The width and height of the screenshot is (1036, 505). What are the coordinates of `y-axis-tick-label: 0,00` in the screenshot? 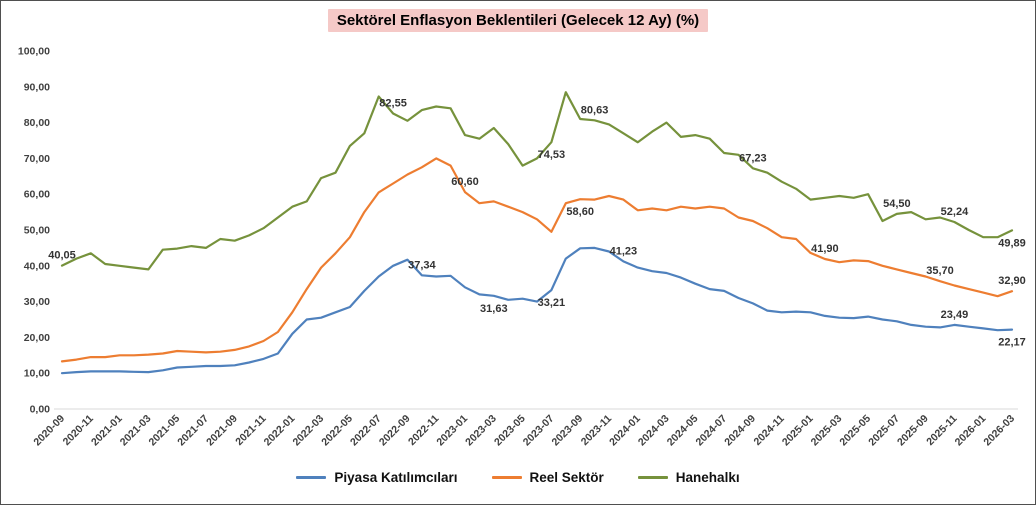 It's located at (40, 410).